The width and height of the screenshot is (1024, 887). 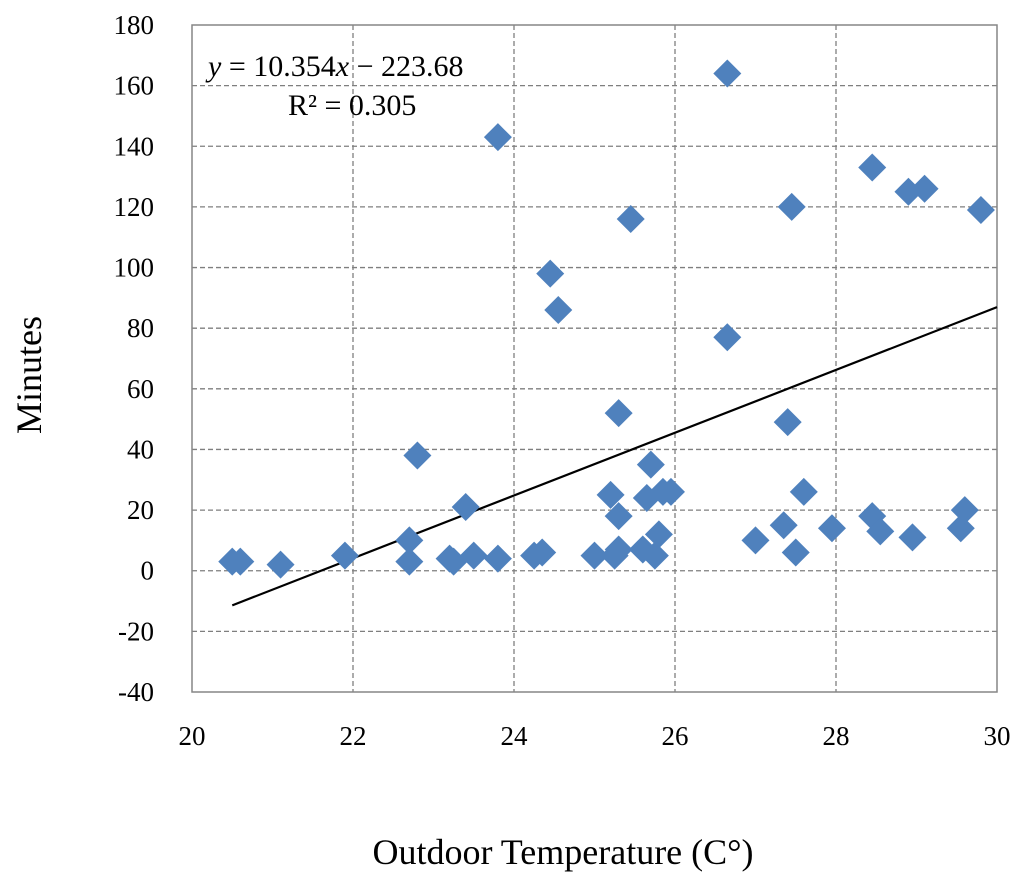 What do you see at coordinates (192, 736) in the screenshot?
I see `x-tick-label: 20` at bounding box center [192, 736].